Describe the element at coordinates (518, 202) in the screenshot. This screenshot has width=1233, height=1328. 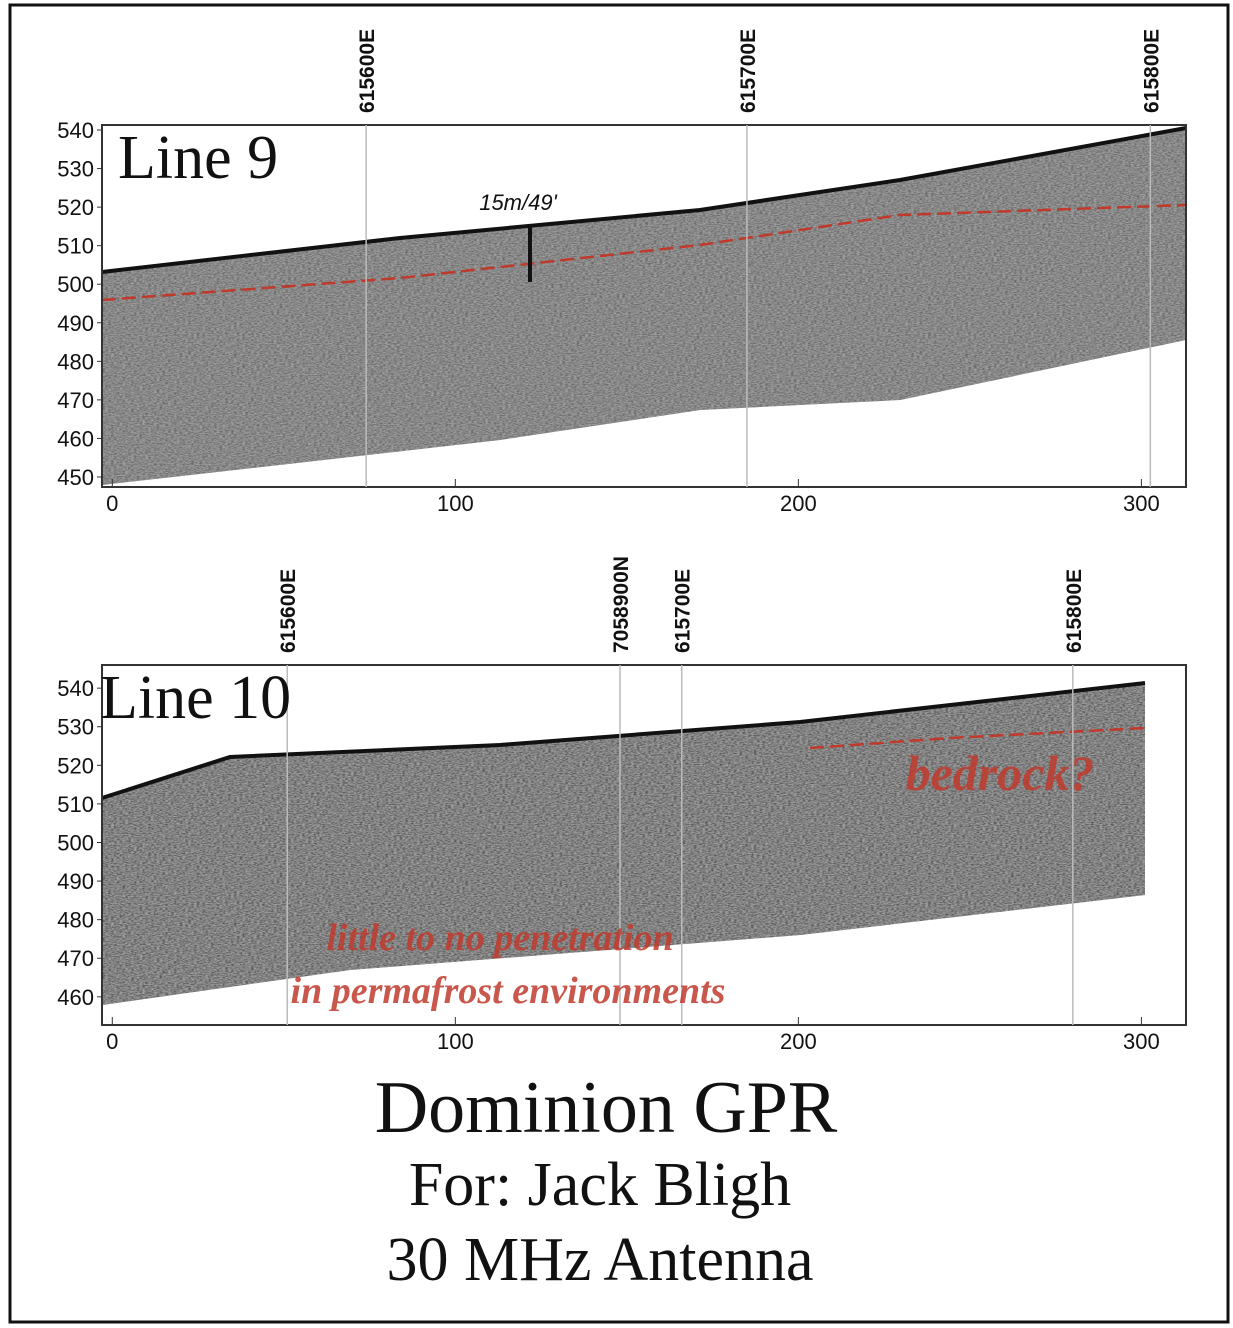
I see `annotation: 15m/49'` at that location.